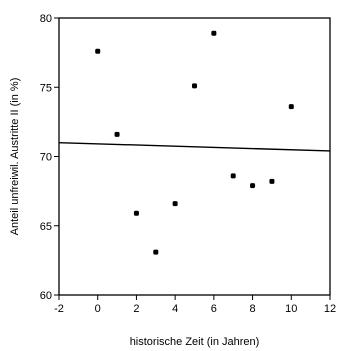 The width and height of the screenshot is (337, 351). I want to click on y-tick-label: 80, so click(46, 19).